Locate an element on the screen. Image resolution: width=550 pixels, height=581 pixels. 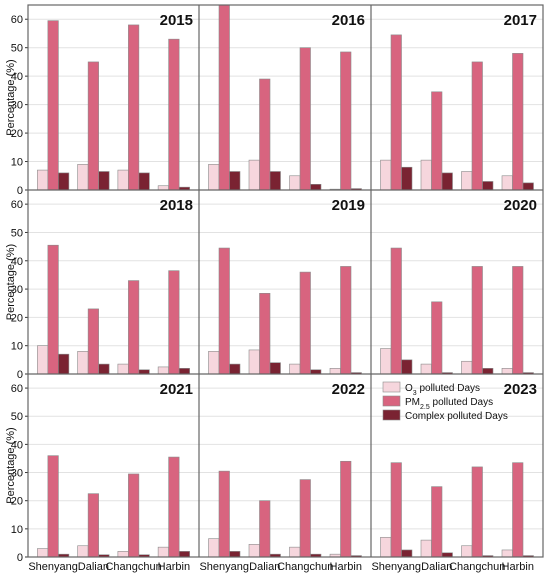
bar-pm25-harbin-2016 is located at coordinates (346, 121).